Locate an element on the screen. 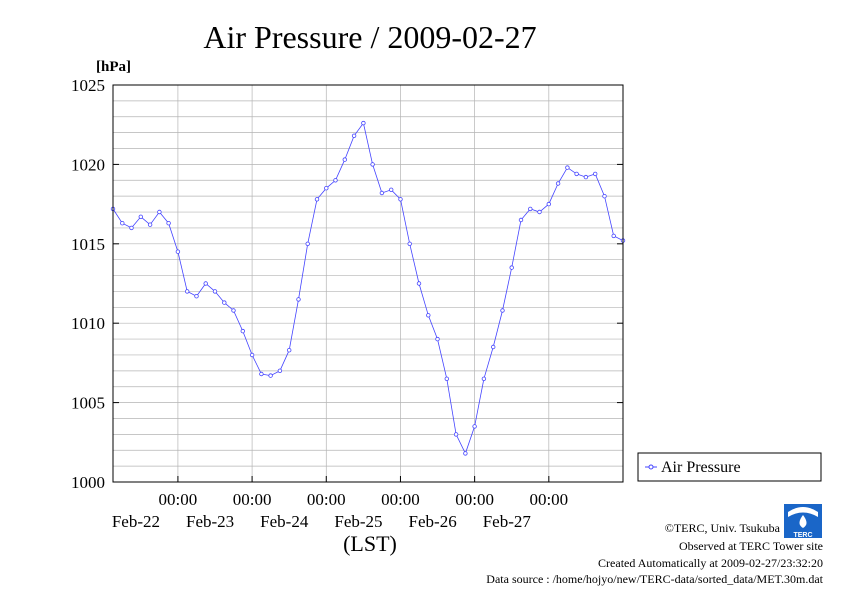  y-tick-label: 1020 is located at coordinates (88, 164).